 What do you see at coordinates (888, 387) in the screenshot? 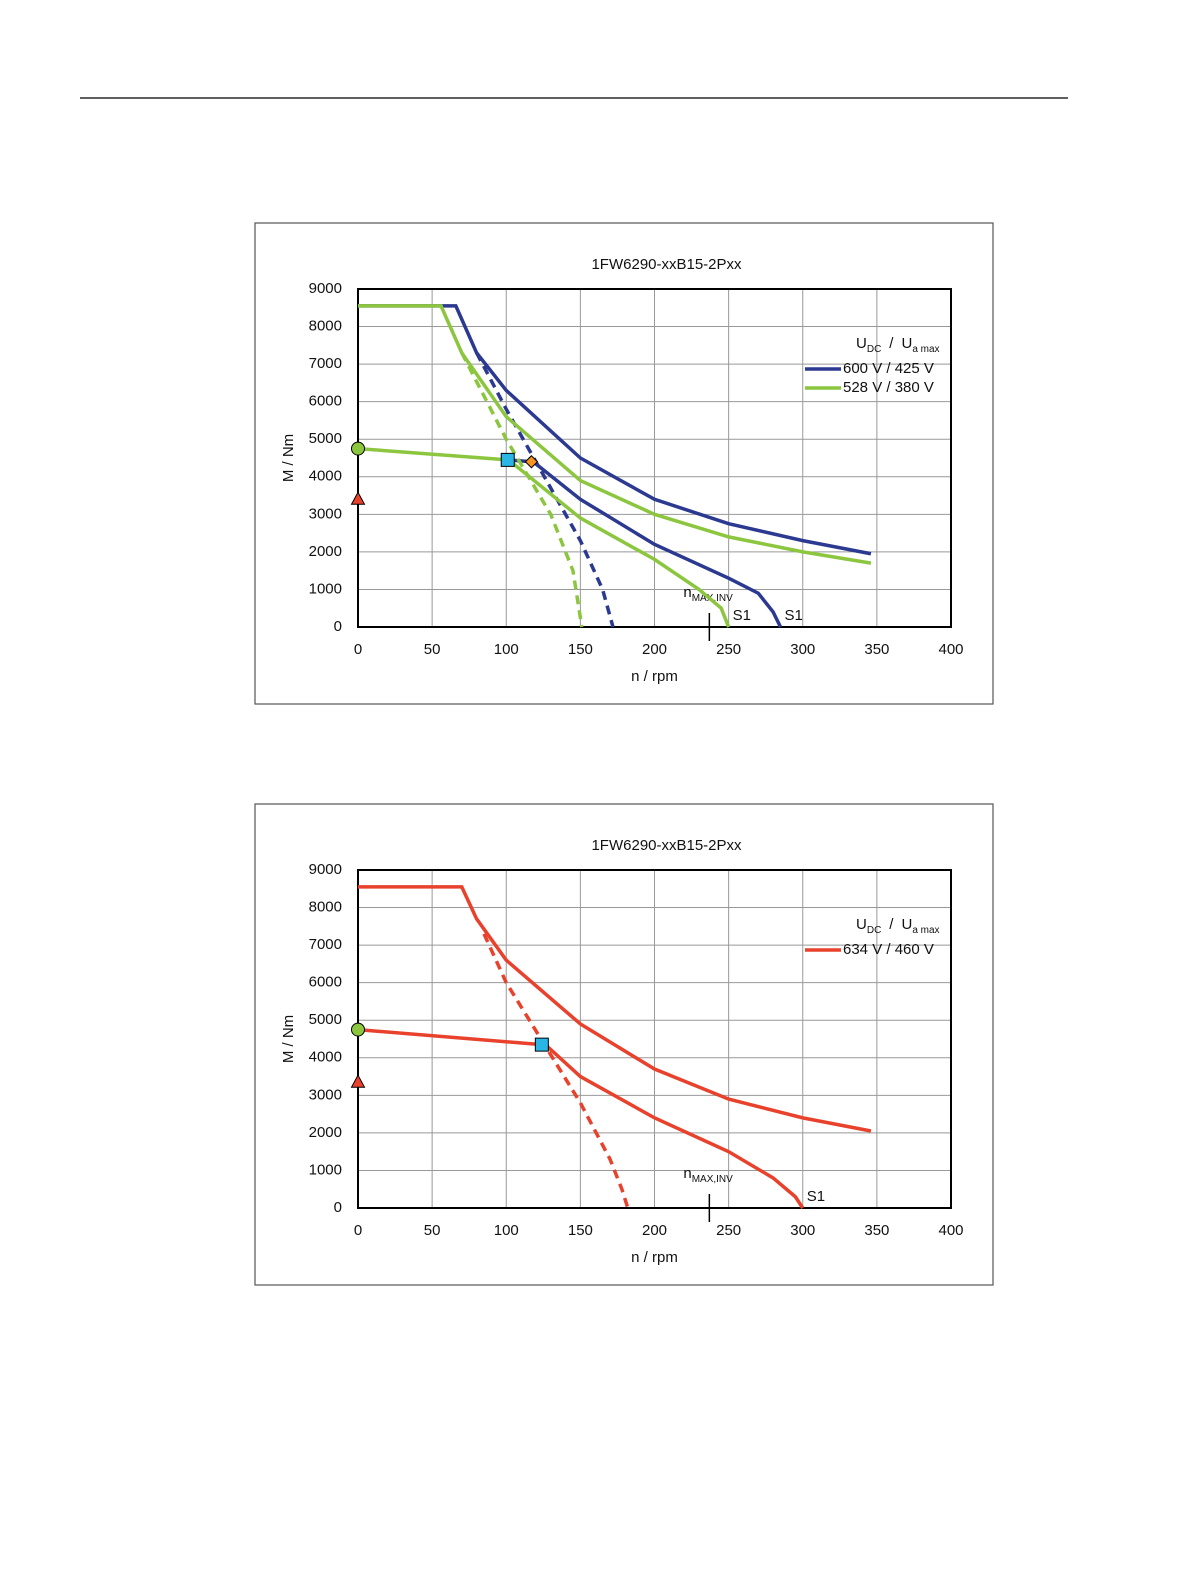
I see `legend-label: 528 V / 380 V` at bounding box center [888, 387].